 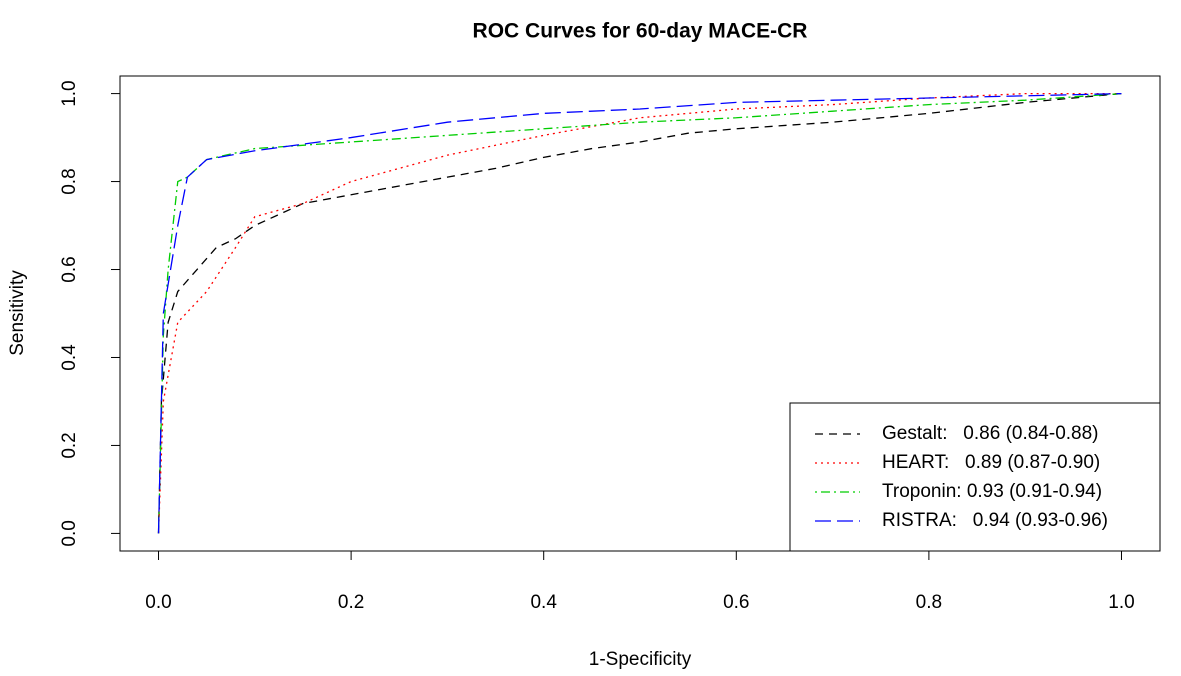 I want to click on legend-label: HEART: 0.89 (0.87-0.90), so click(x=991, y=462).